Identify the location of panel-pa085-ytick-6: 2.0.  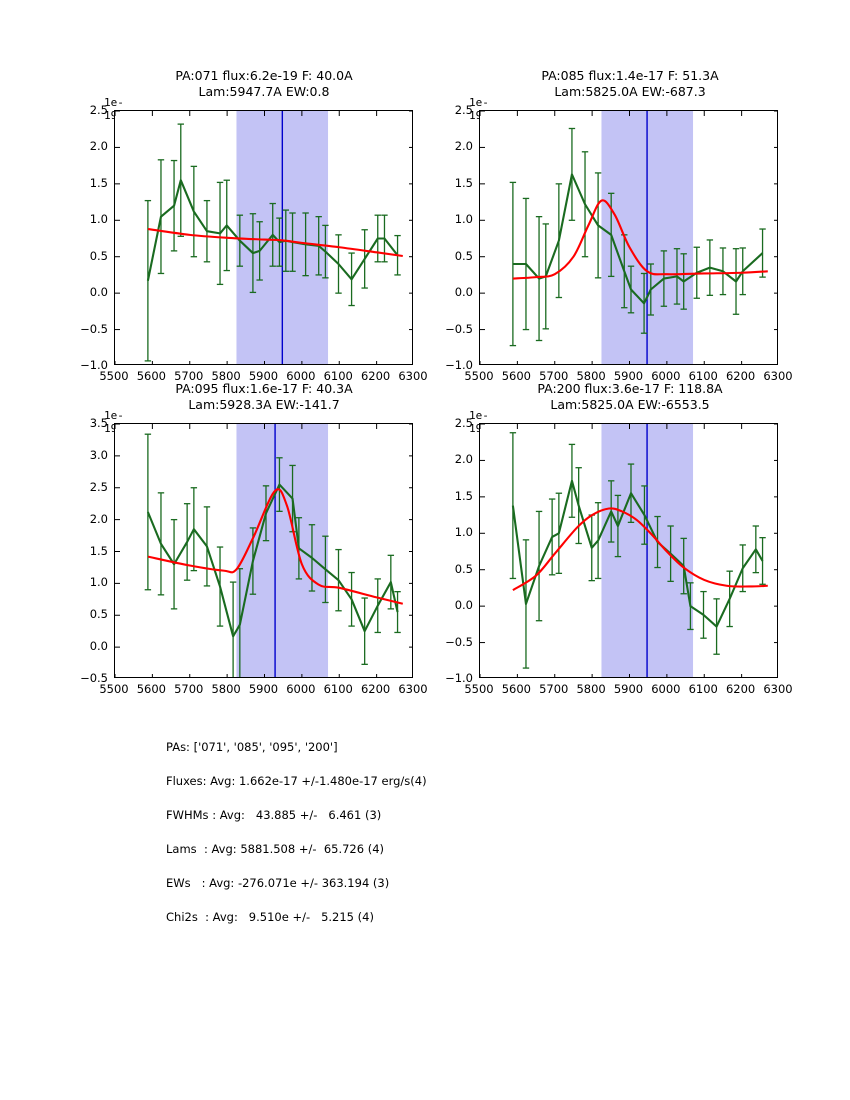
(463, 146).